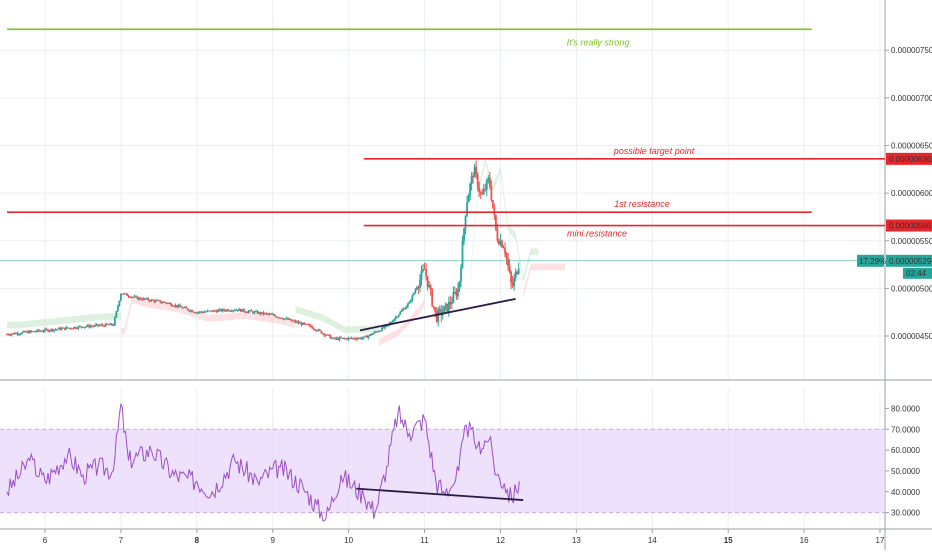 The image size is (932, 555). I want to click on price-tag-bg, so click(909, 158).